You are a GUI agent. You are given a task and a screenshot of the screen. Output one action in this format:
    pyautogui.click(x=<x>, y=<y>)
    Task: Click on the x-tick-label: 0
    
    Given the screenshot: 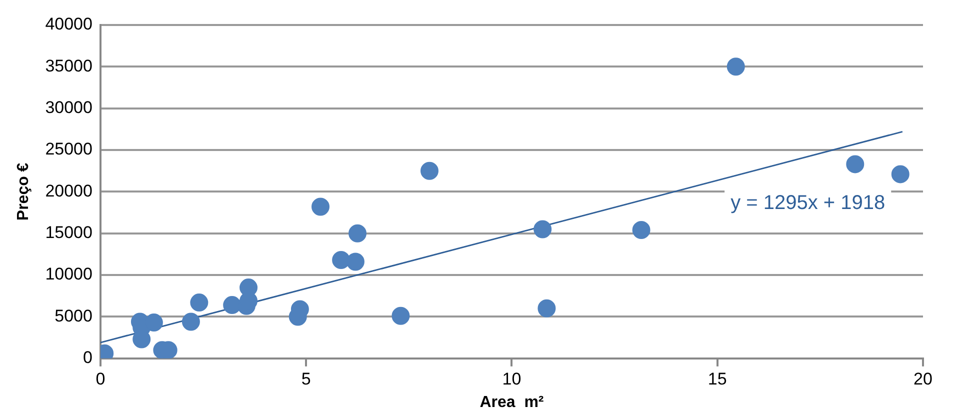 What is the action you would take?
    pyautogui.click(x=101, y=378)
    